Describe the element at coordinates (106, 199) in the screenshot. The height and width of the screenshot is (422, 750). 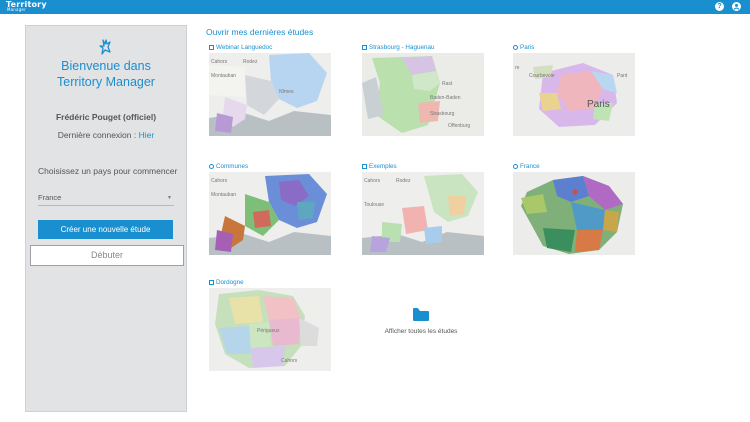
I see `country-select: France ▼` at that location.